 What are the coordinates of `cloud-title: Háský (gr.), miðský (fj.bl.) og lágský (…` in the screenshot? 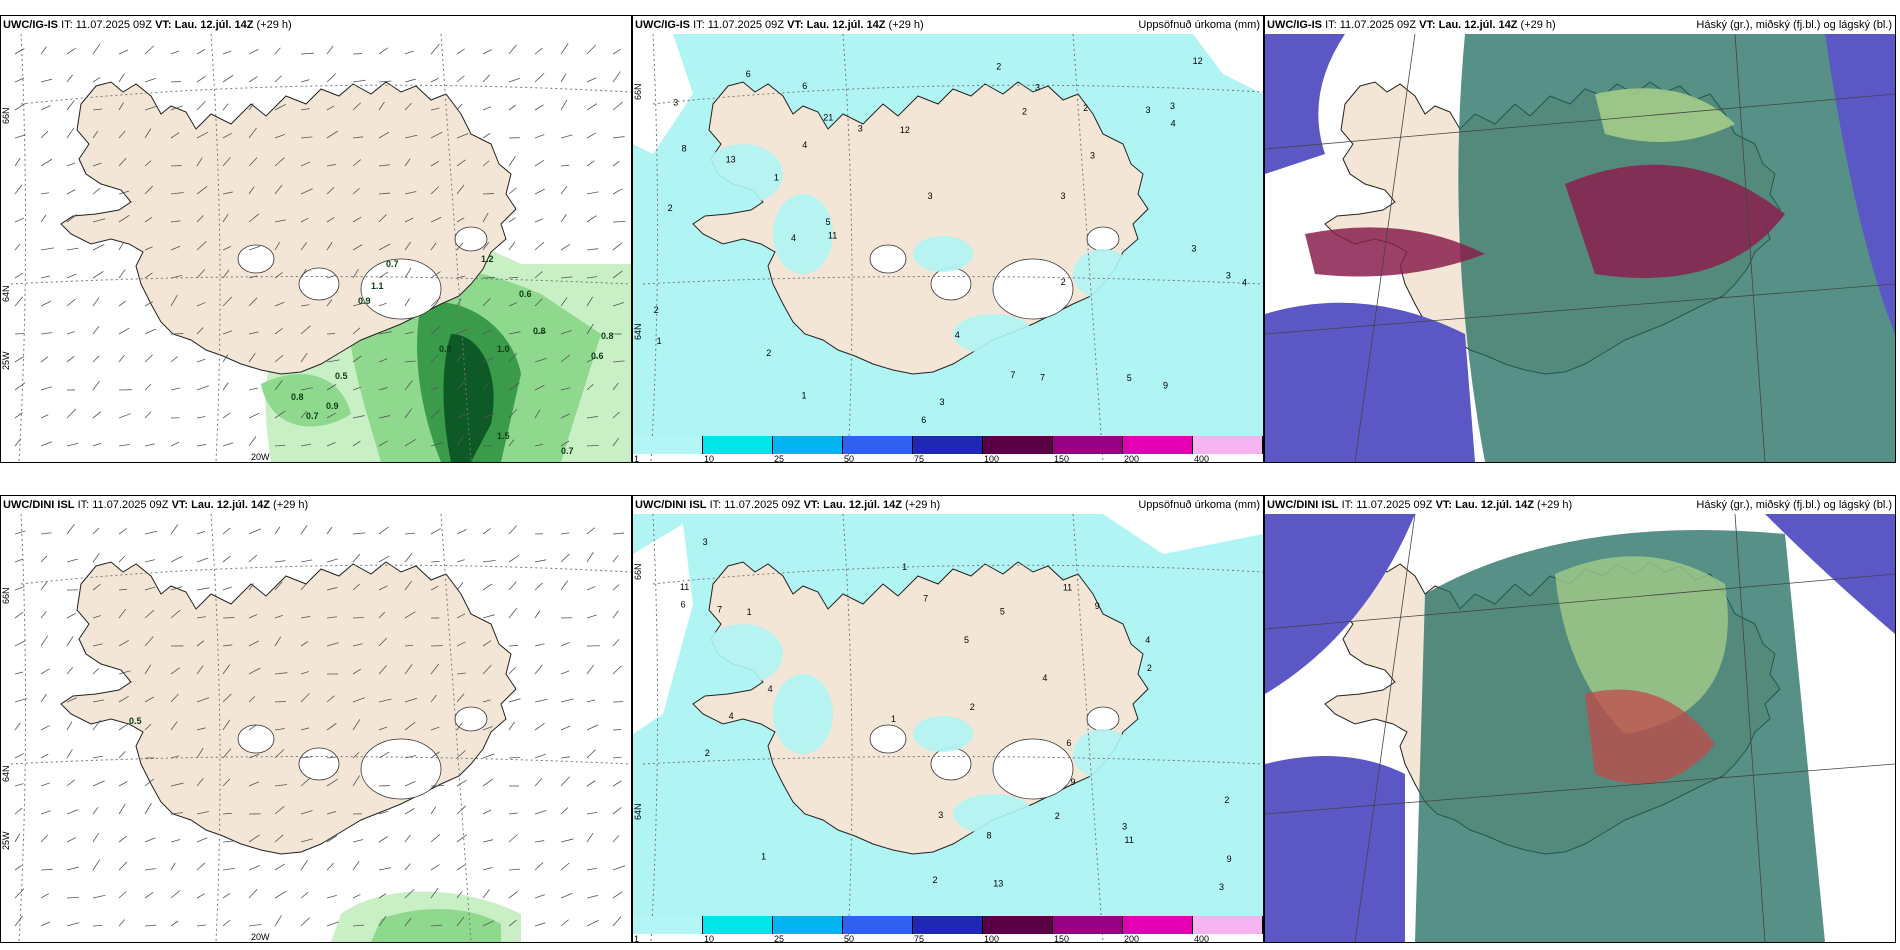 It's located at (1794, 25).